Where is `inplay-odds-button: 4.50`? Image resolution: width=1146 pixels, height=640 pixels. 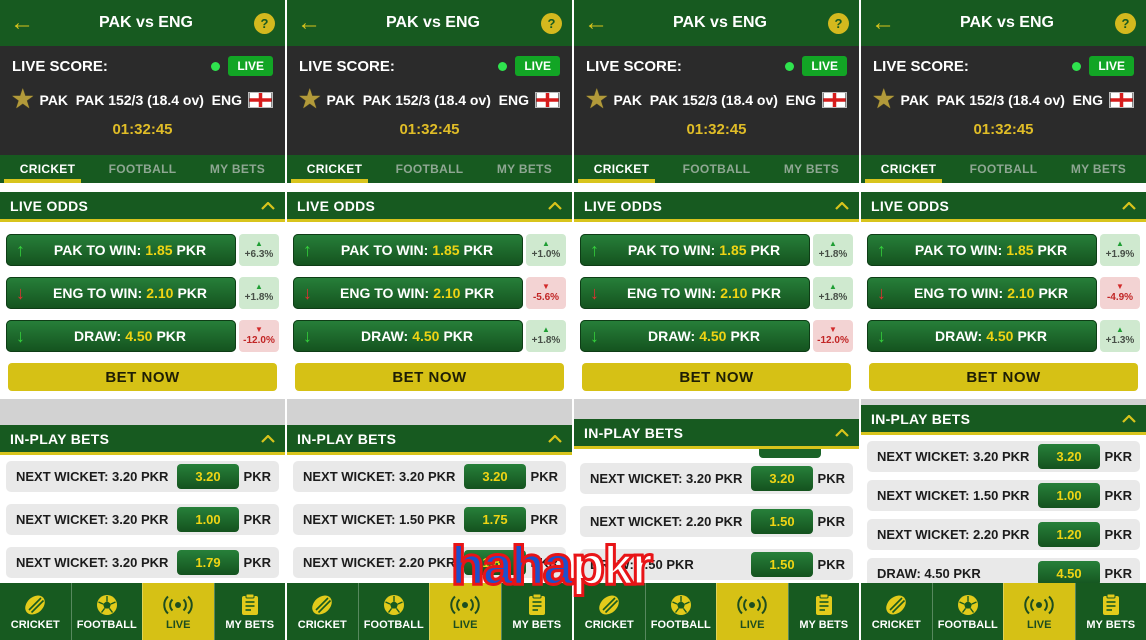 inplay-odds-button: 4.50 is located at coordinates (1069, 573).